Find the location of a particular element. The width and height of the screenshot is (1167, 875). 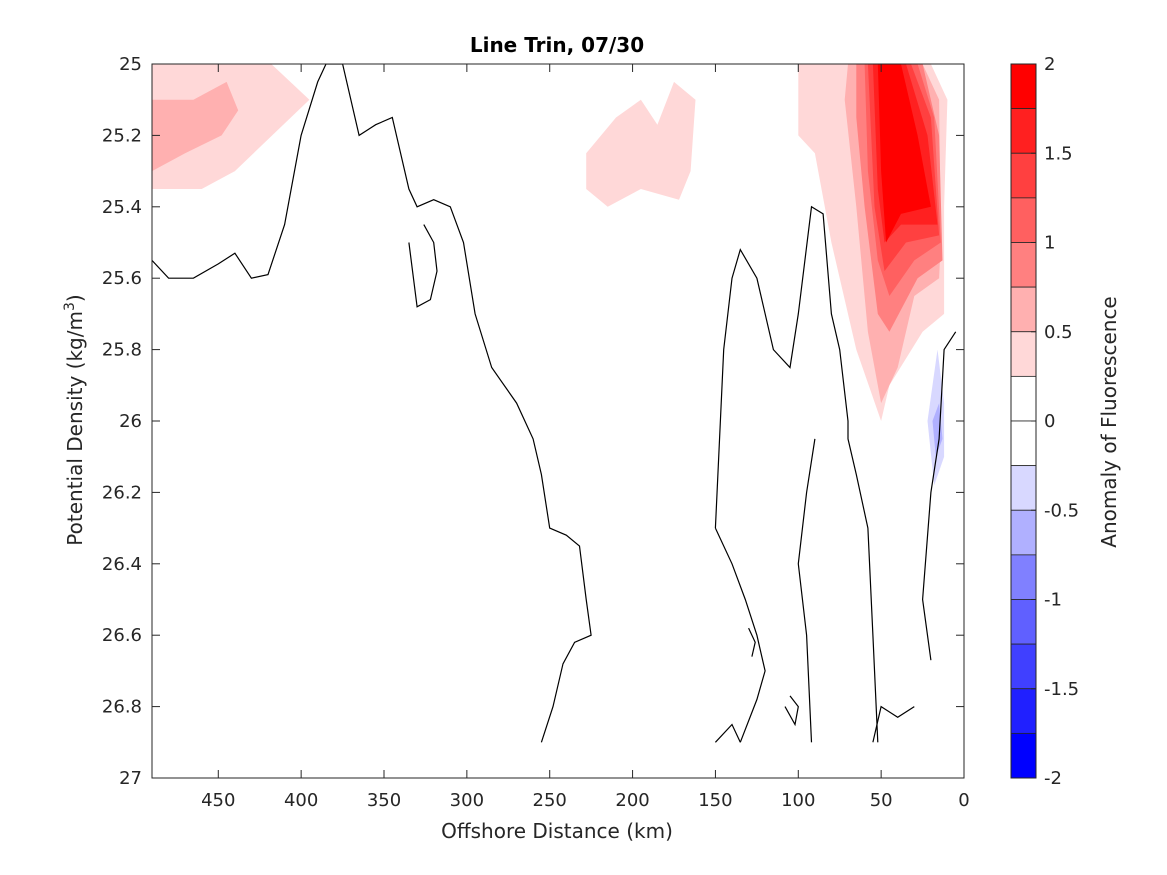

x-tick-label: 50 is located at coordinates (881, 800).